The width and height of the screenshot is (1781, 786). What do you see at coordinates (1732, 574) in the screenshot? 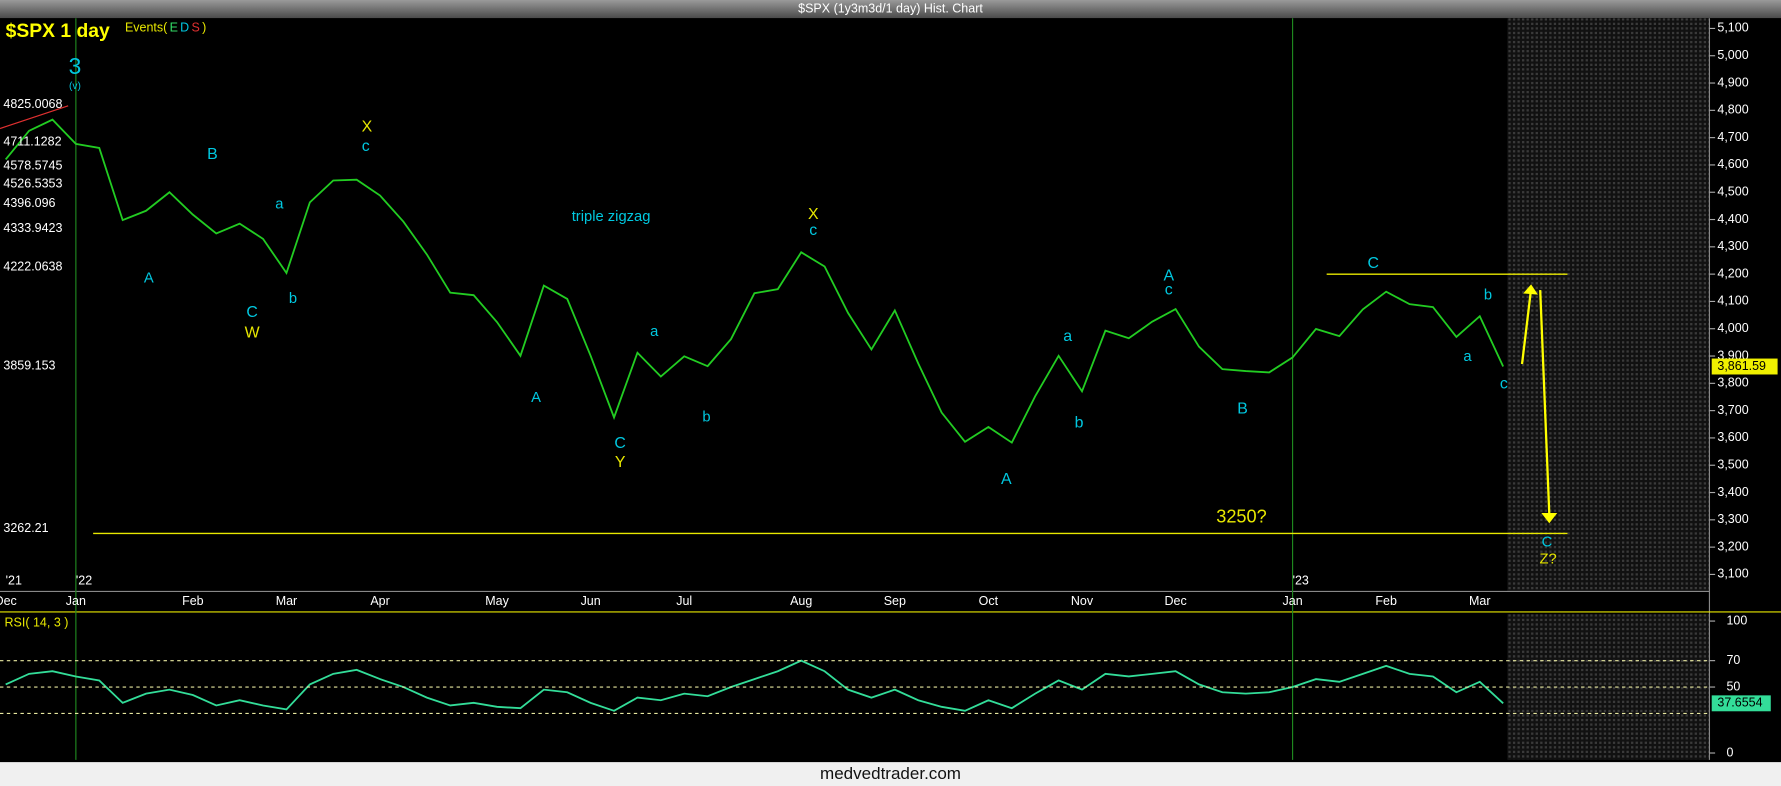
I see `y-tick-label: 3,100` at bounding box center [1732, 574].